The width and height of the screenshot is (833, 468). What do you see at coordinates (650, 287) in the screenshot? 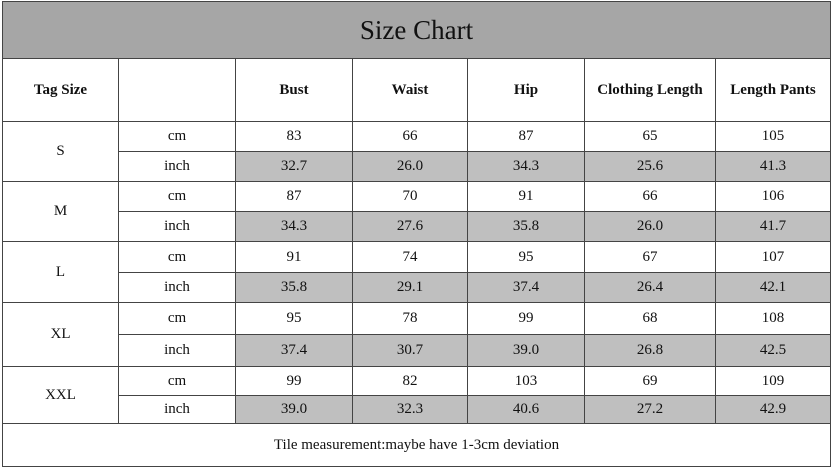
I see `value-cell: 26.4` at bounding box center [650, 287].